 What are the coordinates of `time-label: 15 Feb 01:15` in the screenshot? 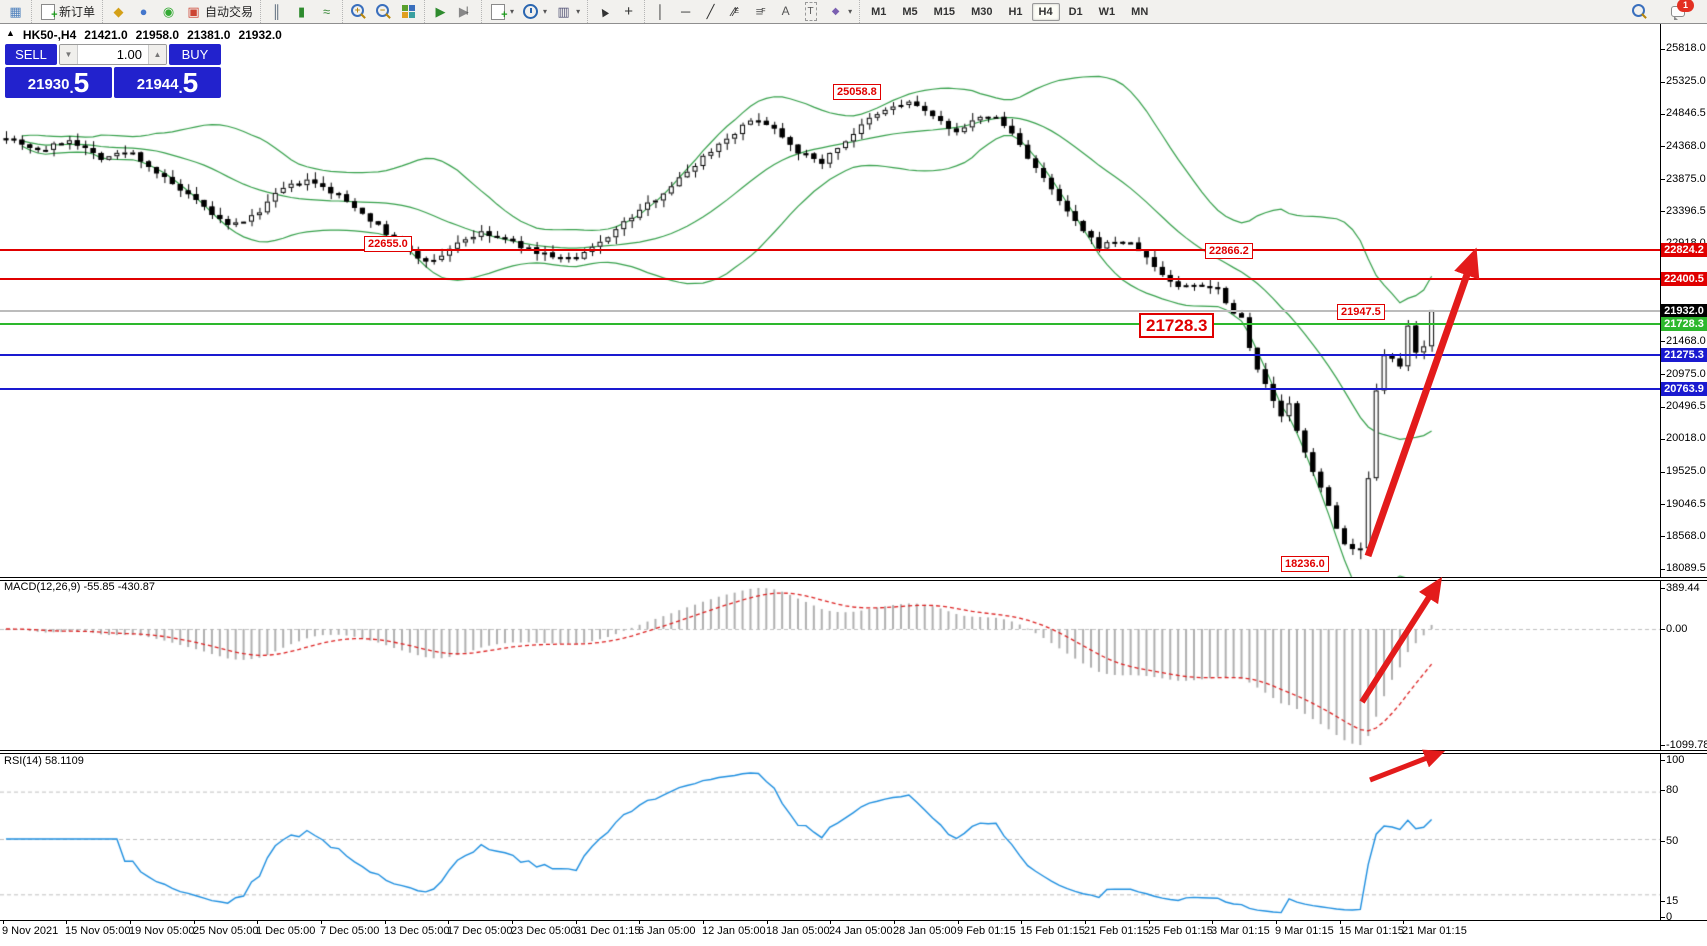 It's located at (1052, 931).